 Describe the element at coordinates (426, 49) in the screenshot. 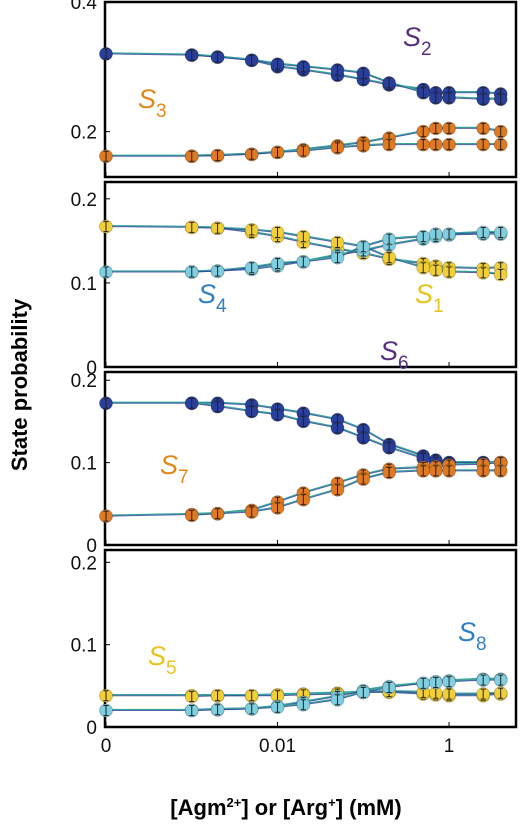

I see `state-label-subscript: 2` at that location.